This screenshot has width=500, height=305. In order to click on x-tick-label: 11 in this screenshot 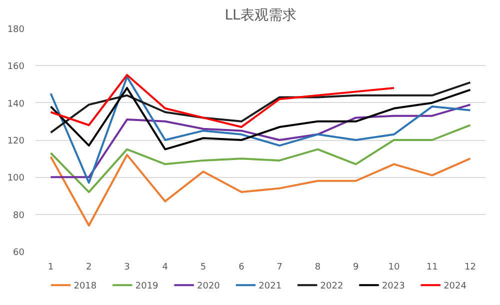, I will do `click(432, 267)`.